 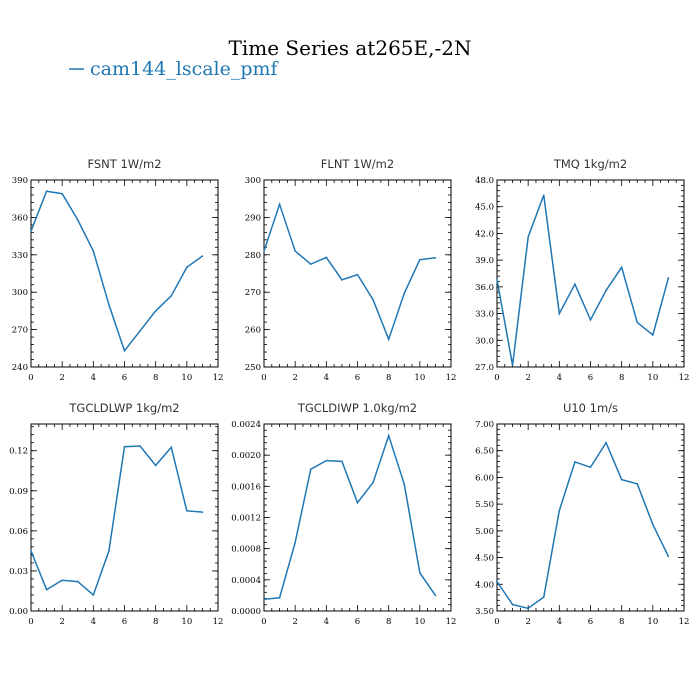 I want to click on u10-title: U10 1m/s, so click(x=590, y=408).